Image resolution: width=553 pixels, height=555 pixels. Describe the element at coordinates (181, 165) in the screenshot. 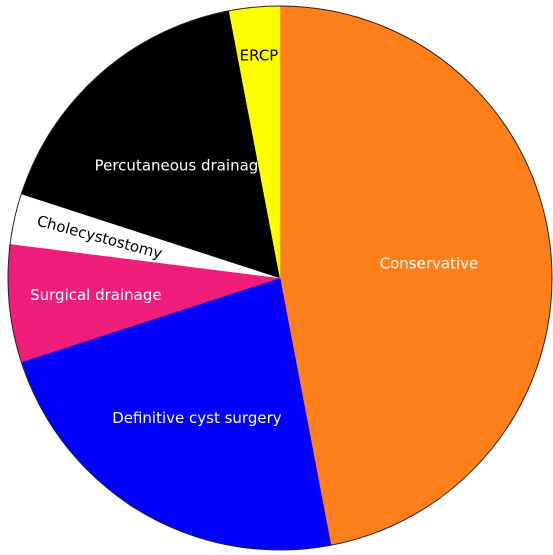

I see `slice-label: Percutaneous drainage` at that location.